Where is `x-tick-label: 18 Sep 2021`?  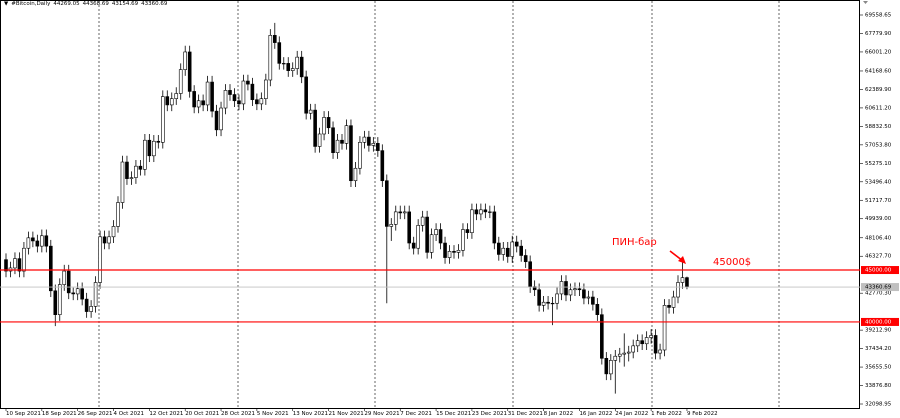
x-tick-label: 18 Sep 2021 is located at coordinates (59, 414).